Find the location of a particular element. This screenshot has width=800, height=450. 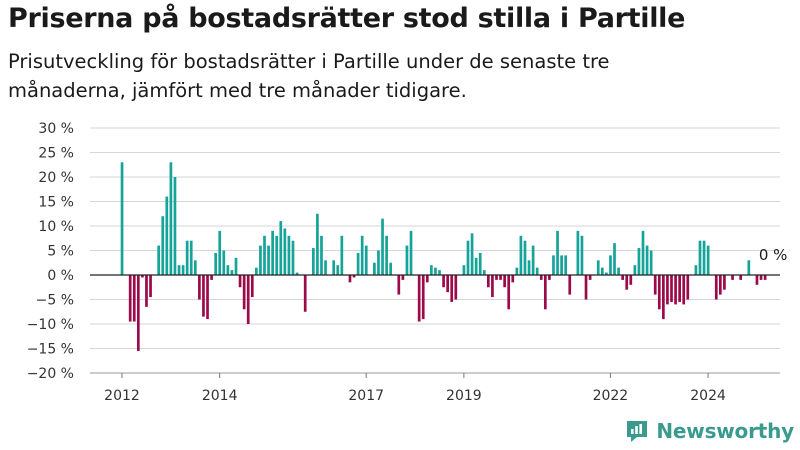

y-tick-label: −10 % is located at coordinates (50, 325).